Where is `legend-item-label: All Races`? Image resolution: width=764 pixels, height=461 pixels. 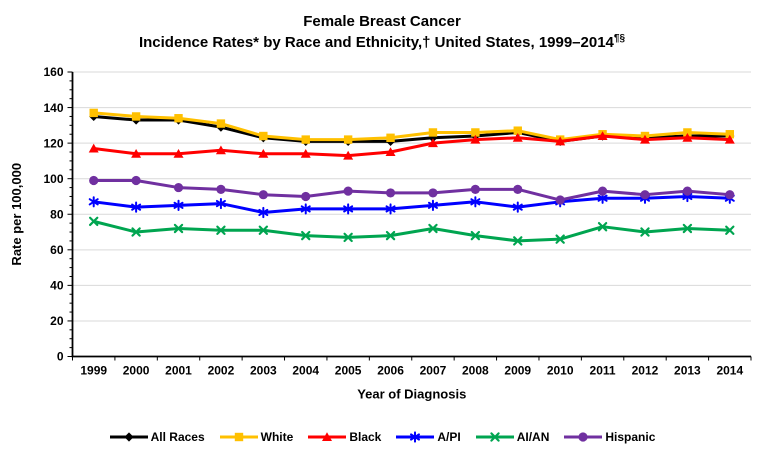 legend-item-label: All Races is located at coordinates (177, 437).